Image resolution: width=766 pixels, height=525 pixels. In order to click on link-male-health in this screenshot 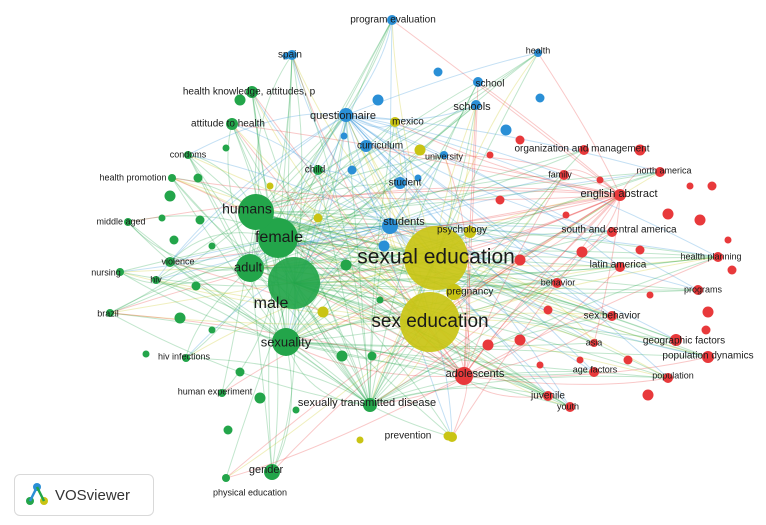, I will do `click(416, 168)`.